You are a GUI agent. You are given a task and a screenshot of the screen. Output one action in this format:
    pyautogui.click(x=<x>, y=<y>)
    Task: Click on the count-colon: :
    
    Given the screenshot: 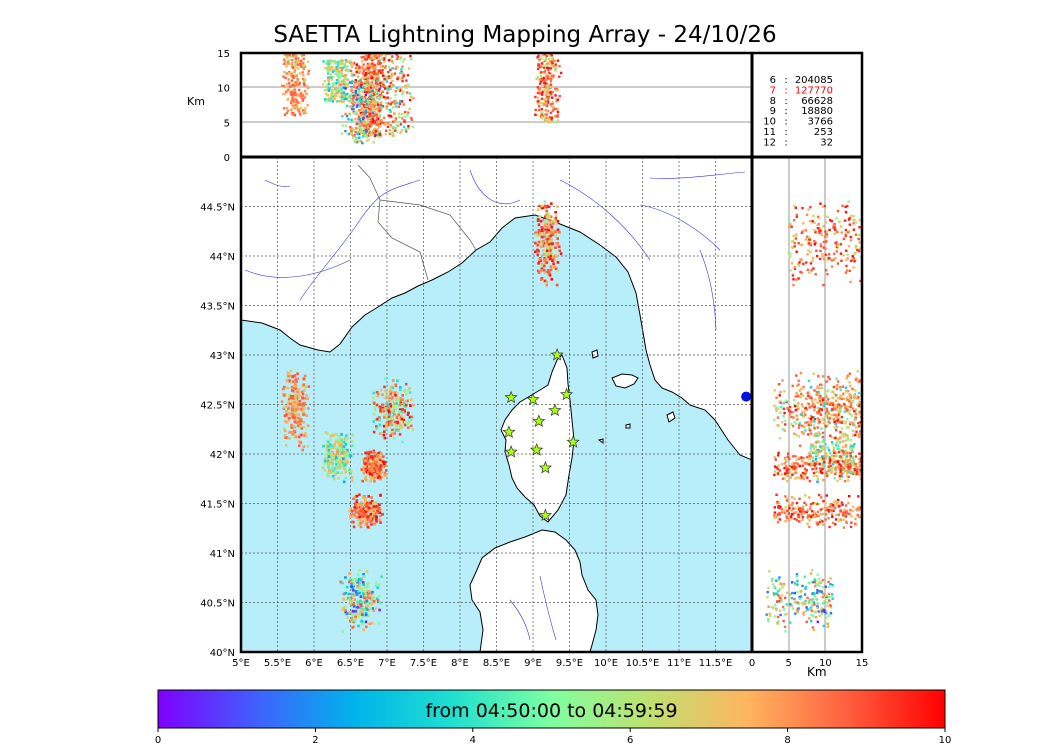 What is the action you would take?
    pyautogui.click(x=785, y=111)
    